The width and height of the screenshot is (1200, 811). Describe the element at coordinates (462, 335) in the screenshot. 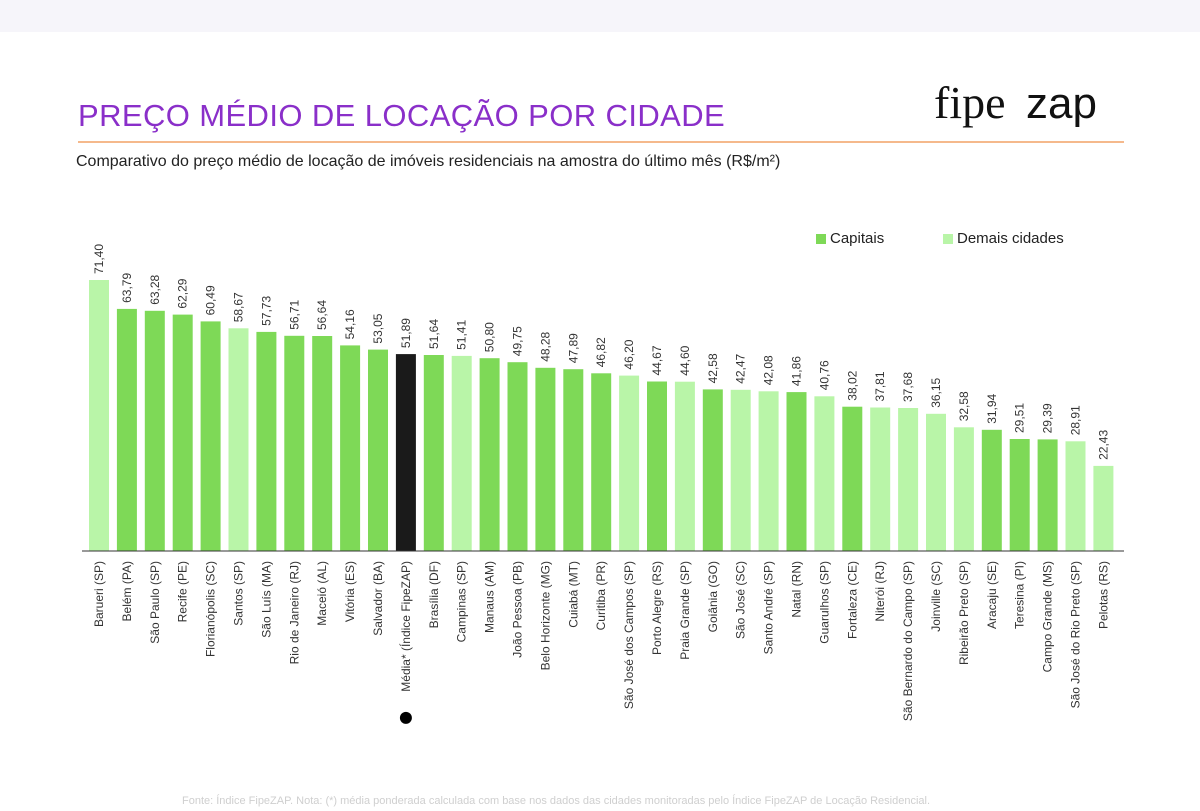

I see `bar-value-label: 51,41` at that location.